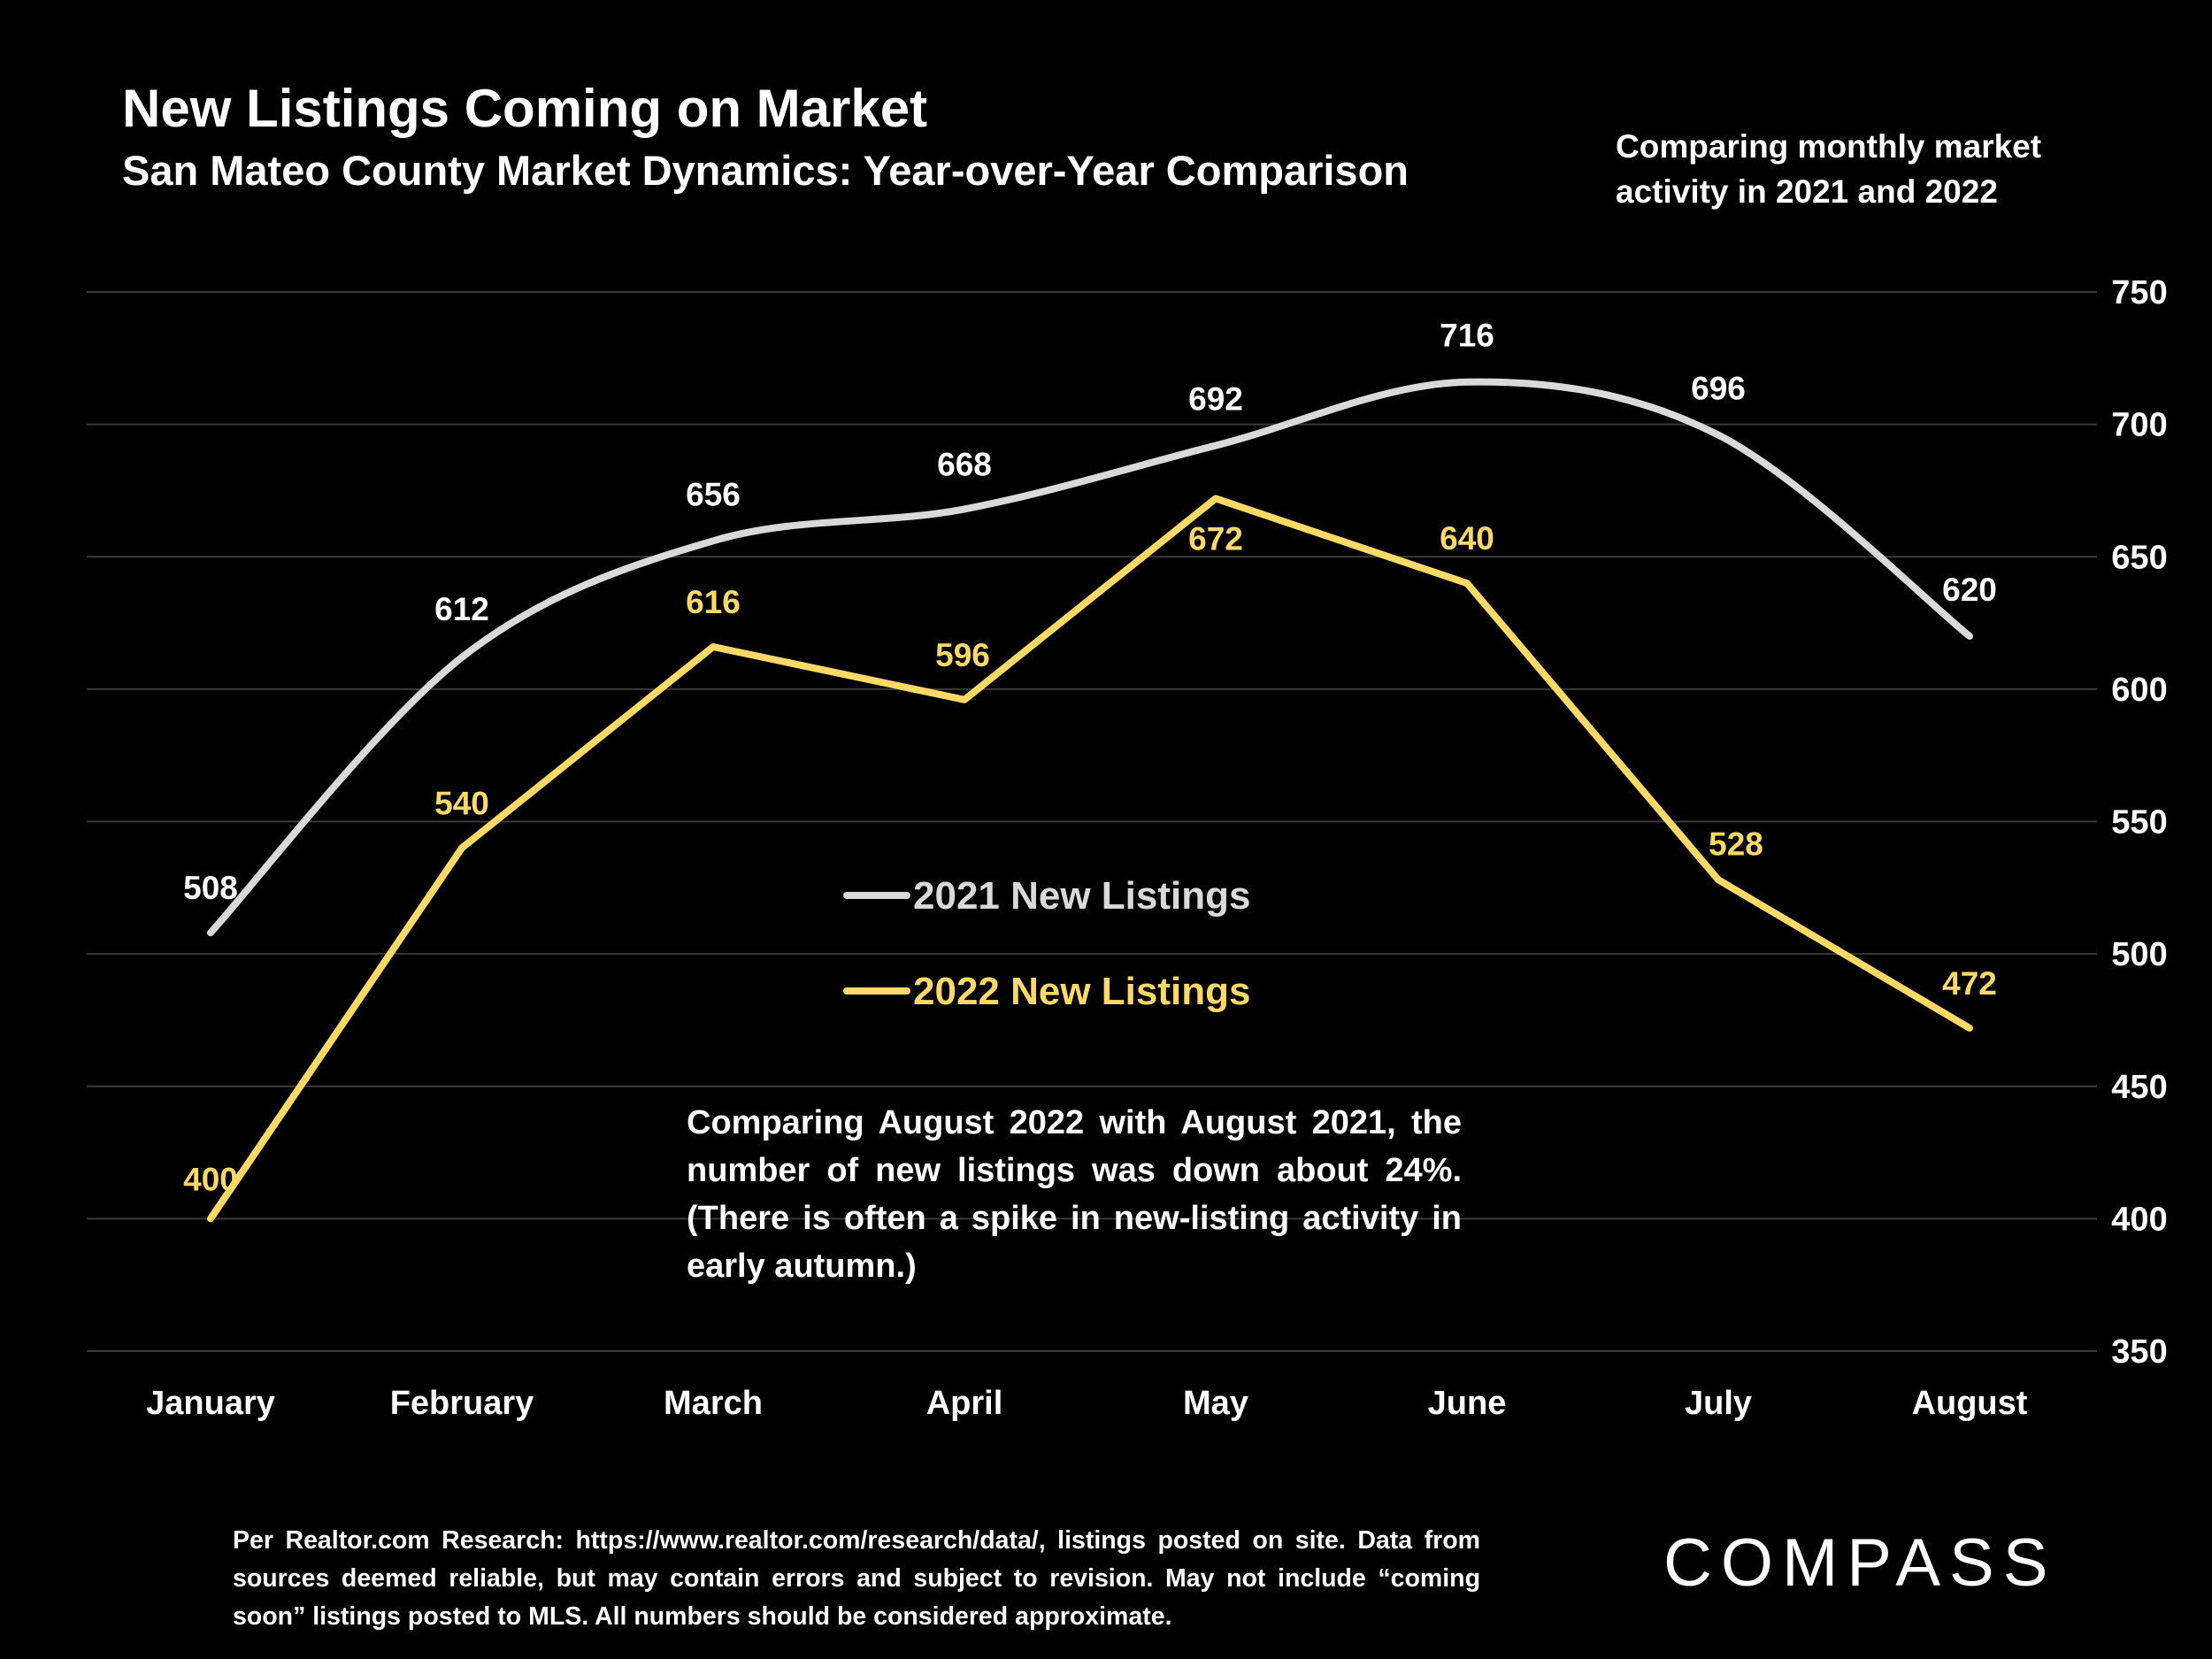 This screenshot has height=1659, width=2212. What do you see at coordinates (1719, 389) in the screenshot?
I see `data-label: 696` at bounding box center [1719, 389].